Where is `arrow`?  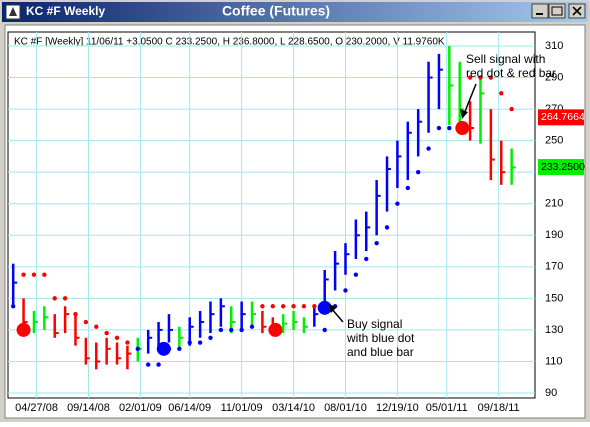 arrow is located at coordinates (470, 99).